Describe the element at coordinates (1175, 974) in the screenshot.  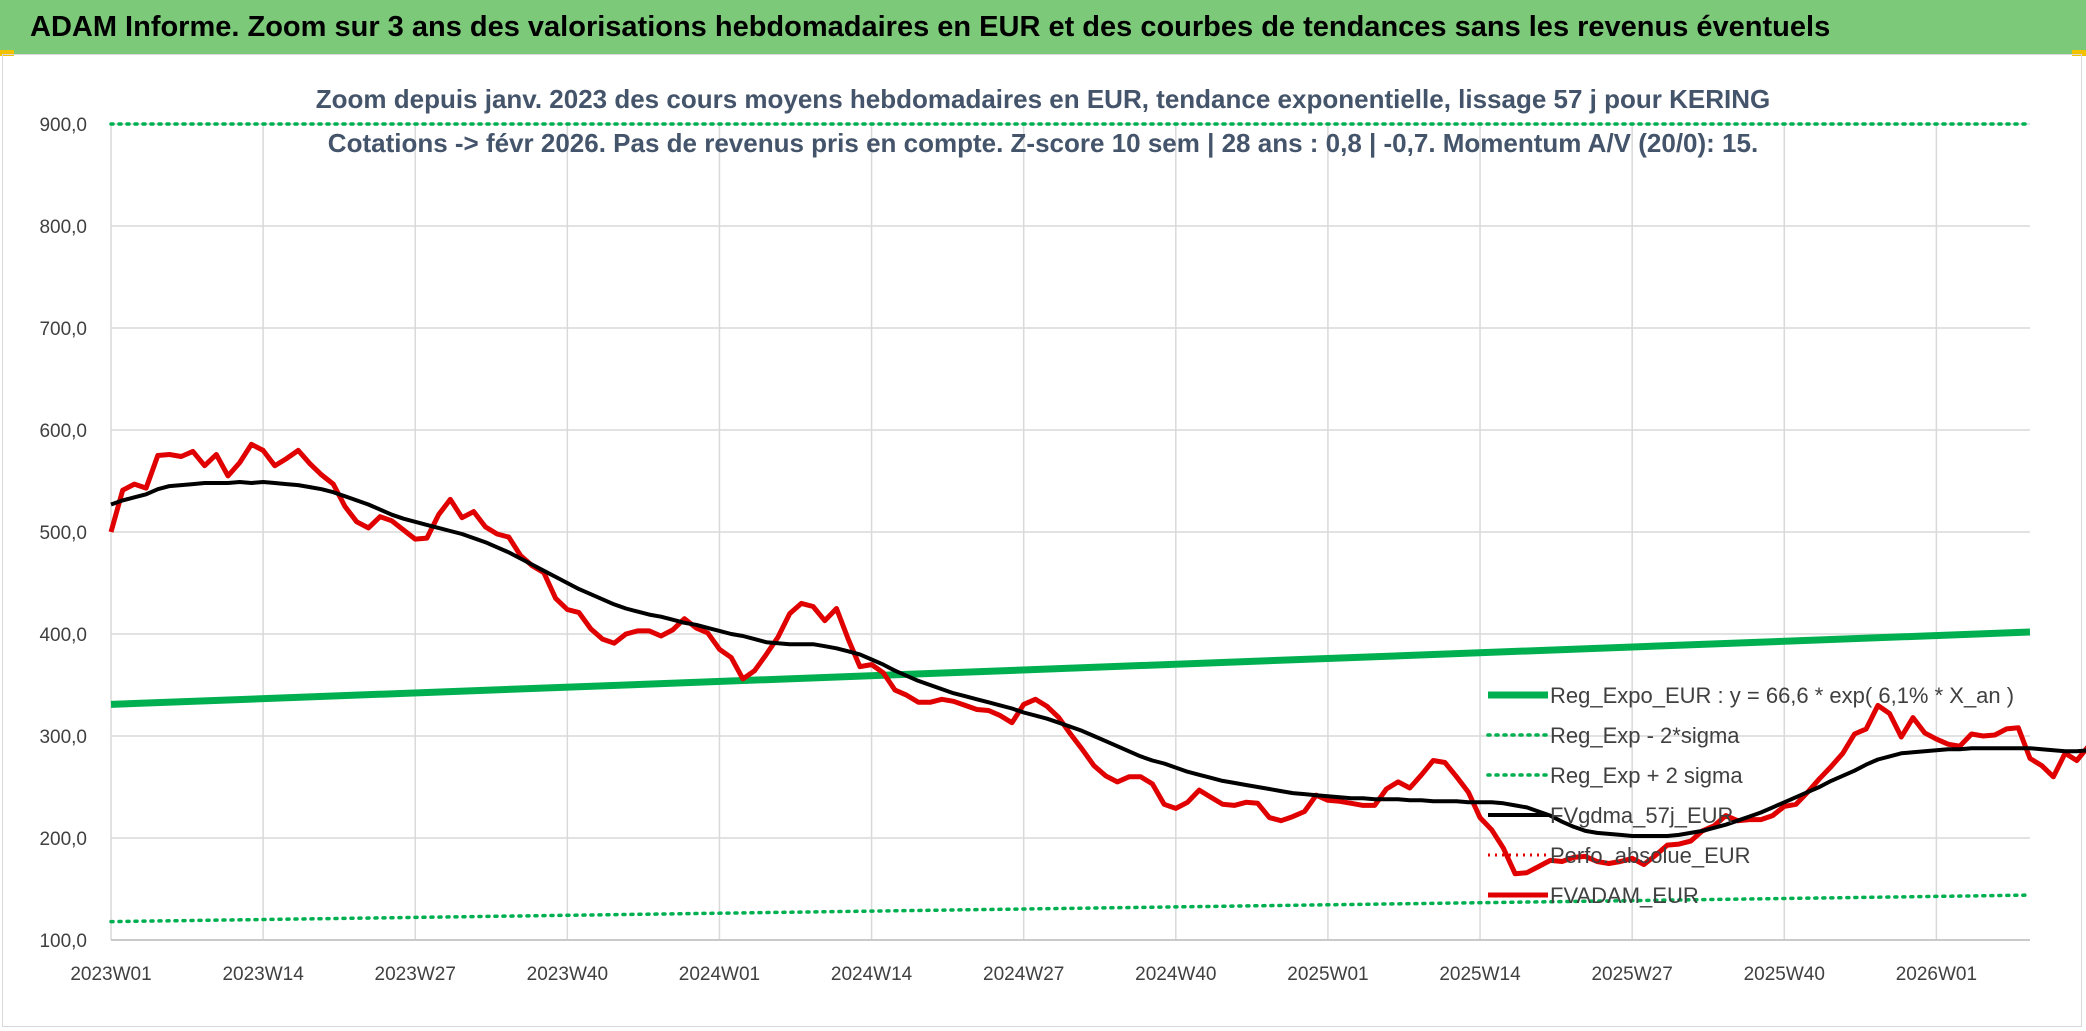
I see `x-tick-label: 2024W40` at that location.